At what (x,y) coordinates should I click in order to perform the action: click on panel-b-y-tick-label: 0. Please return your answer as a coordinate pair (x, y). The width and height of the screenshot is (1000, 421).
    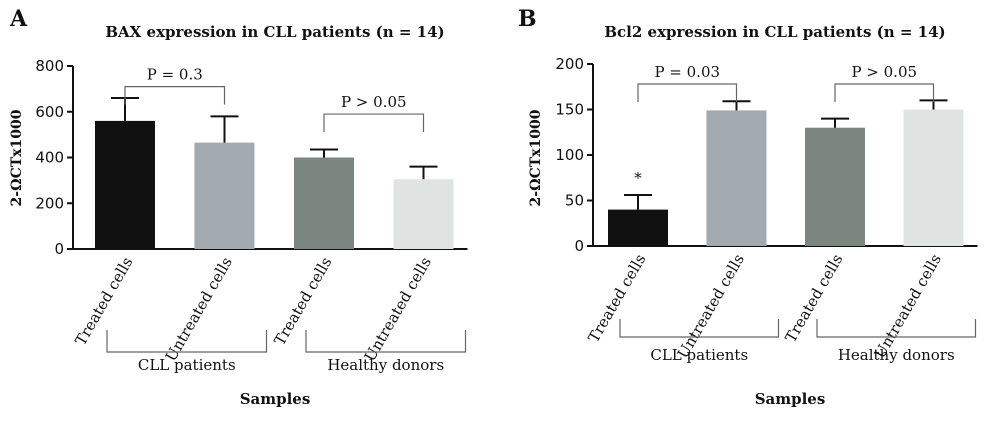
    Looking at the image, I should click on (579, 246).